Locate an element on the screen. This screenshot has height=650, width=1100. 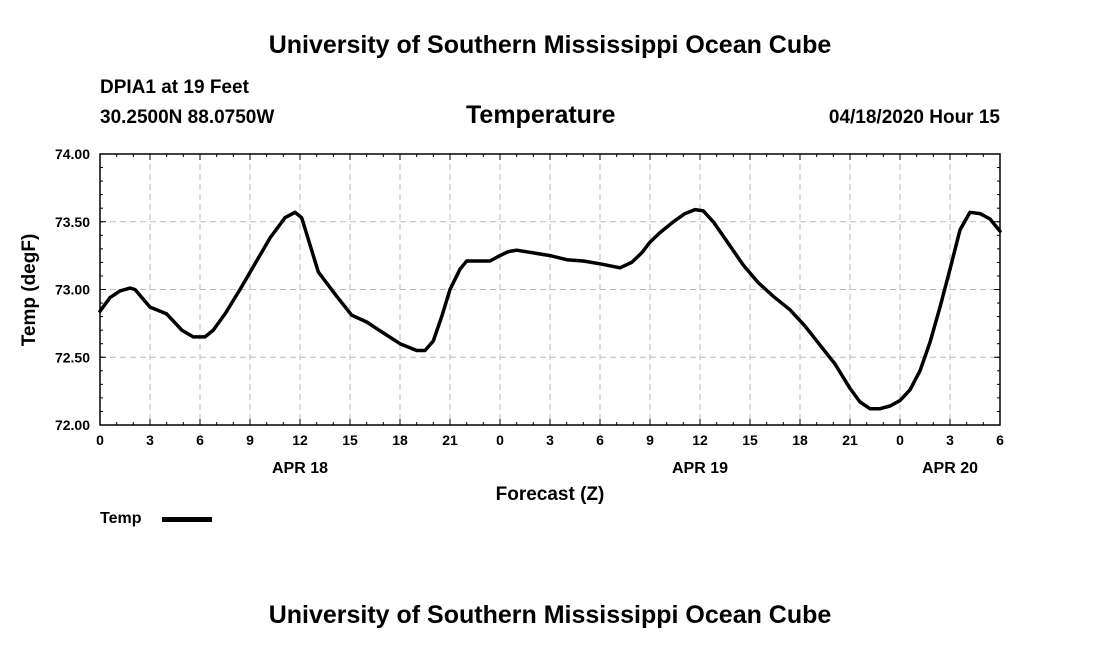
y-tick-label: 72.00 is located at coordinates (72, 425).